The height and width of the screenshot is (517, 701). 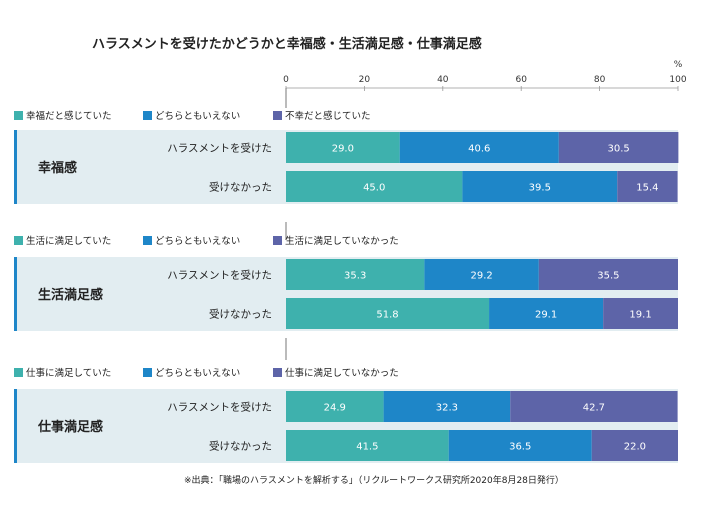 What do you see at coordinates (600, 80) in the screenshot?
I see `axis-tick-label: 80` at bounding box center [600, 80].